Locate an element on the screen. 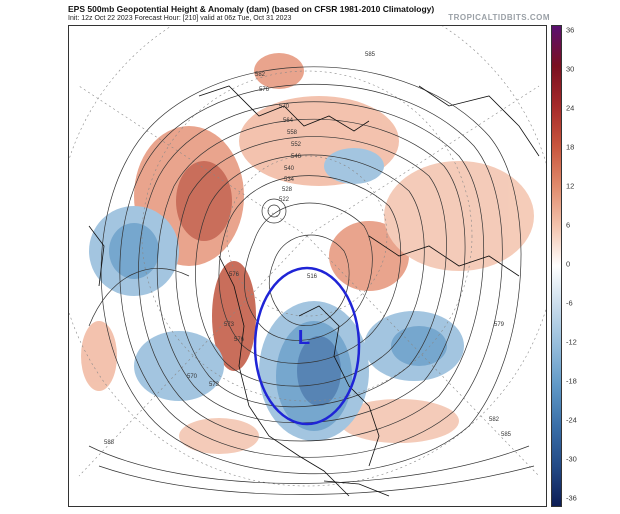 The image size is (620, 514). contour-label: 528 is located at coordinates (287, 190).